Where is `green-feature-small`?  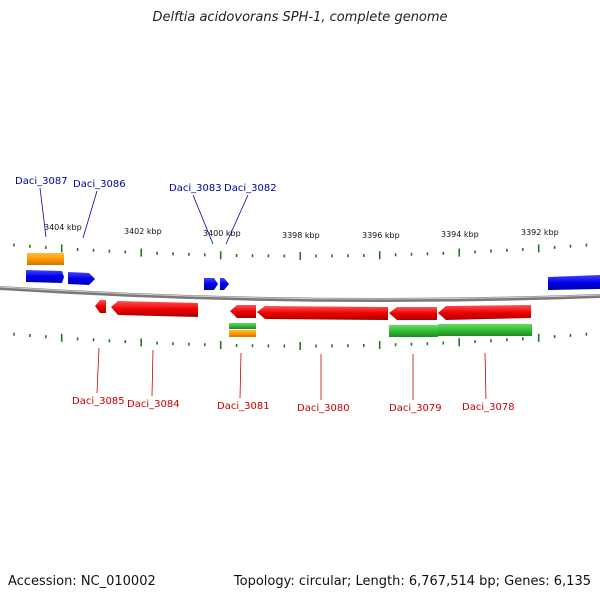
green-feature-small is located at coordinates (242, 326).